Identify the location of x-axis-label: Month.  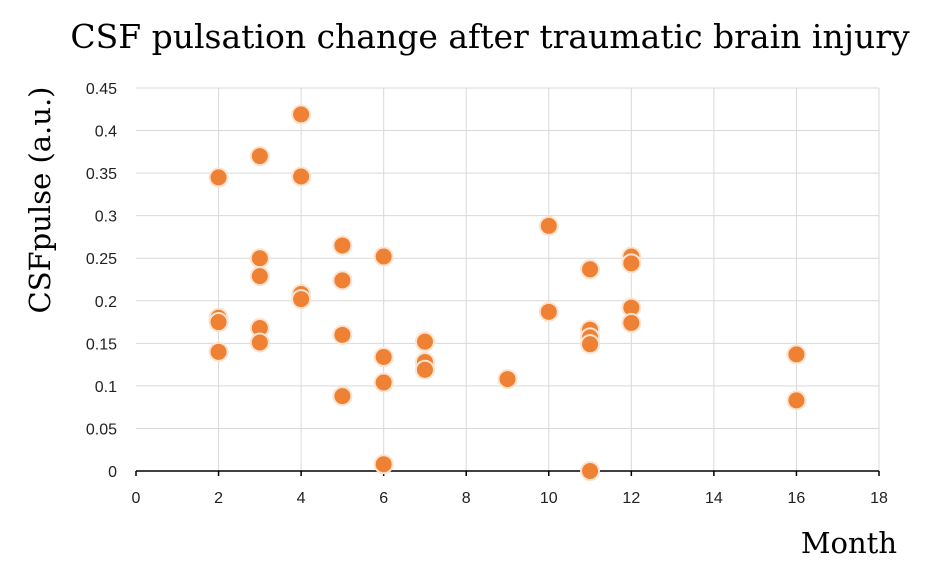
(849, 543).